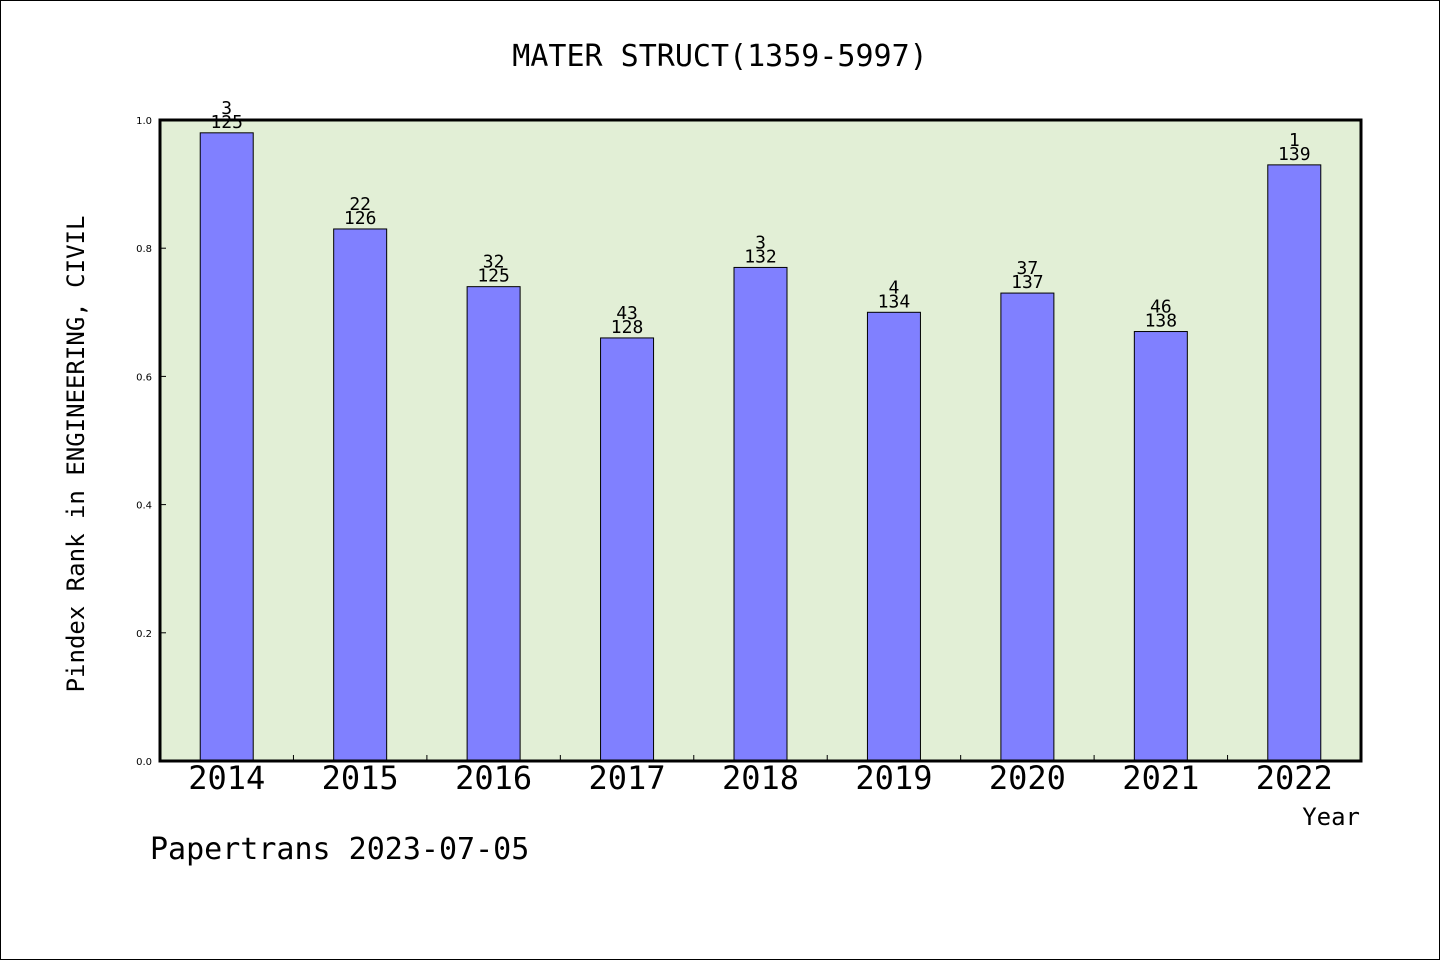 The width and height of the screenshot is (1440, 960). I want to click on bar-2016, so click(493, 524).